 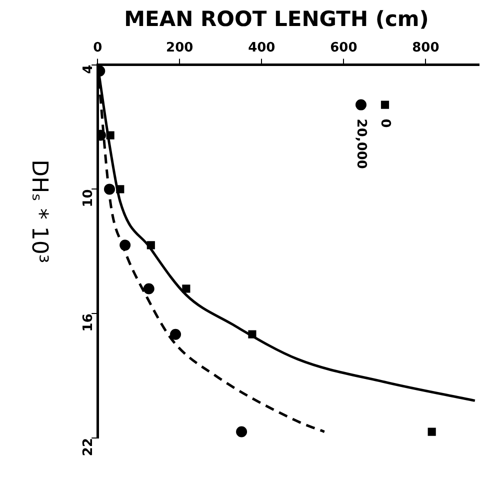 What do you see at coordinates (180, 48) in the screenshot?
I see `x-tick-label: 200` at bounding box center [180, 48].